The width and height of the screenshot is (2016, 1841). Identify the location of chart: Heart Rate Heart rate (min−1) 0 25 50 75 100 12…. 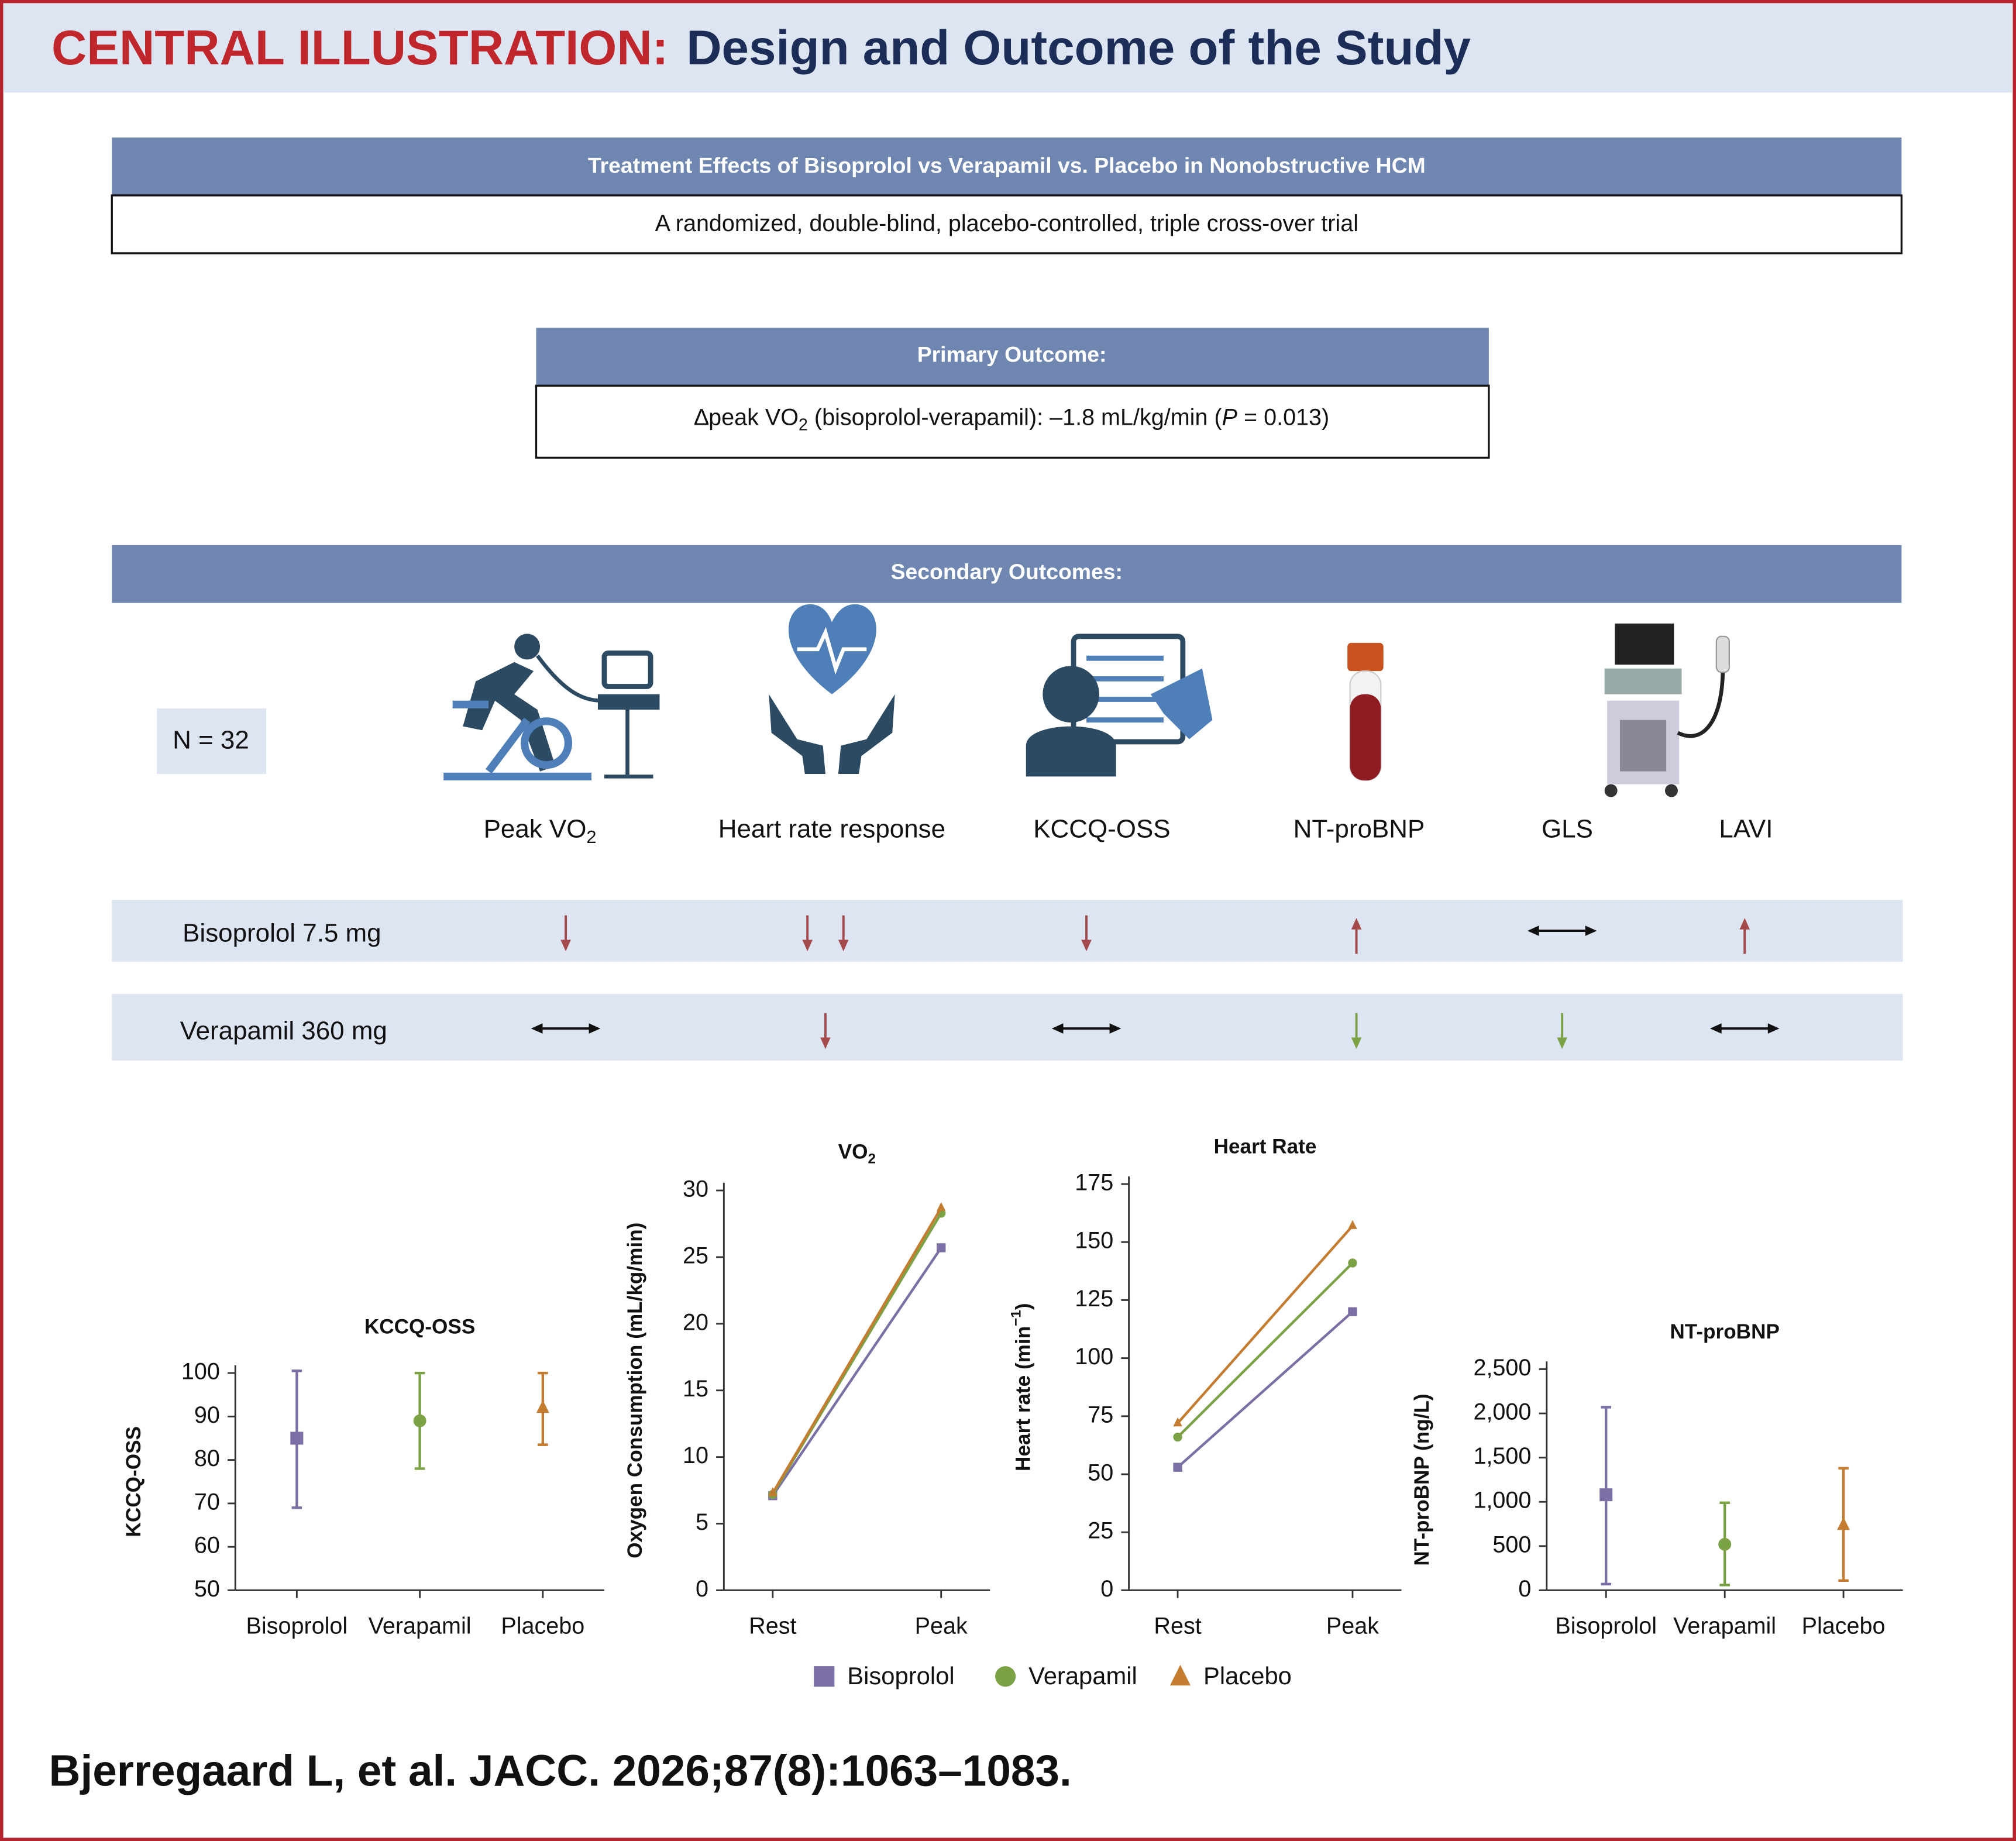
(1205, 1387).